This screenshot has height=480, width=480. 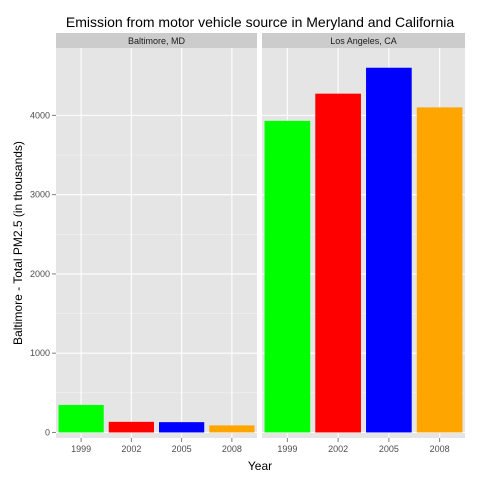 I want to click on y-tick-label: 1000, so click(x=40, y=353).